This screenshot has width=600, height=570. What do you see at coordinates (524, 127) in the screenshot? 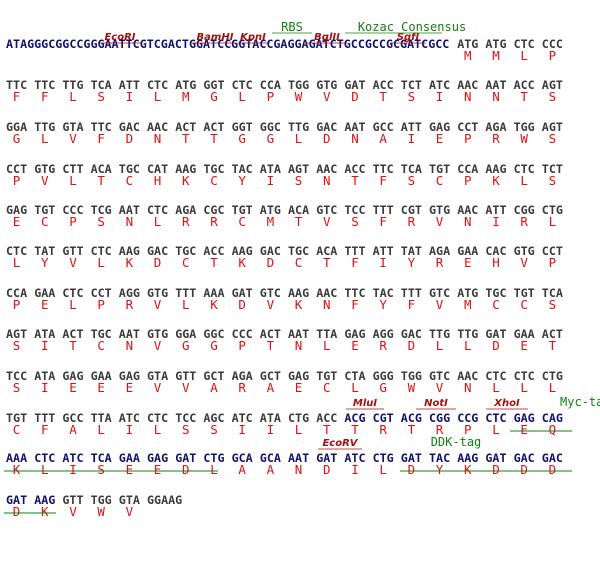
I see `codon: TGG` at bounding box center [524, 127].